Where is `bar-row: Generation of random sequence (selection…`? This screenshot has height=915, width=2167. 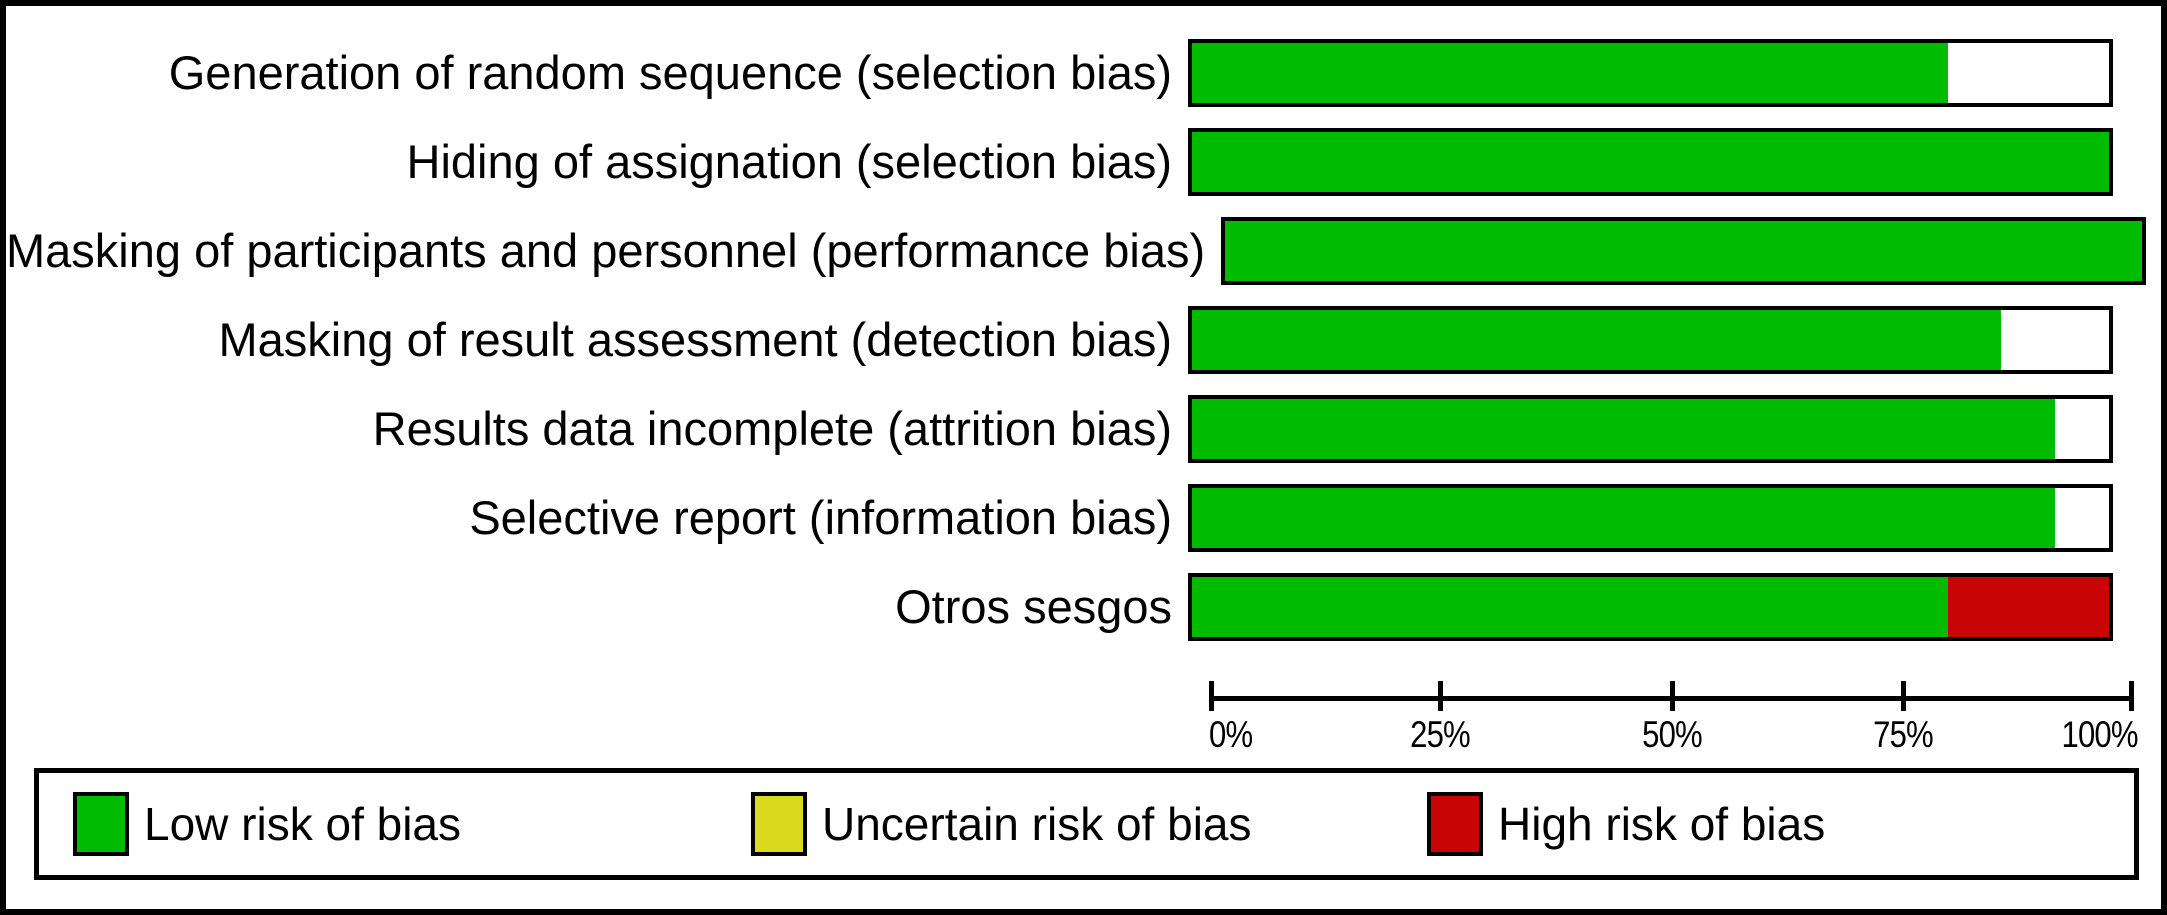
bar-row: Generation of random sequence (selection… is located at coordinates (1083, 72).